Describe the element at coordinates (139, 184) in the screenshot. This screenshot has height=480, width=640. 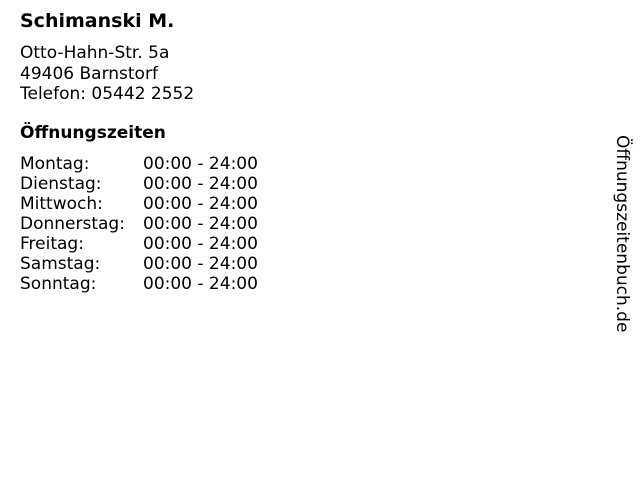
I see `hours-row: Dienstag: 00:00 - 24:00` at that location.